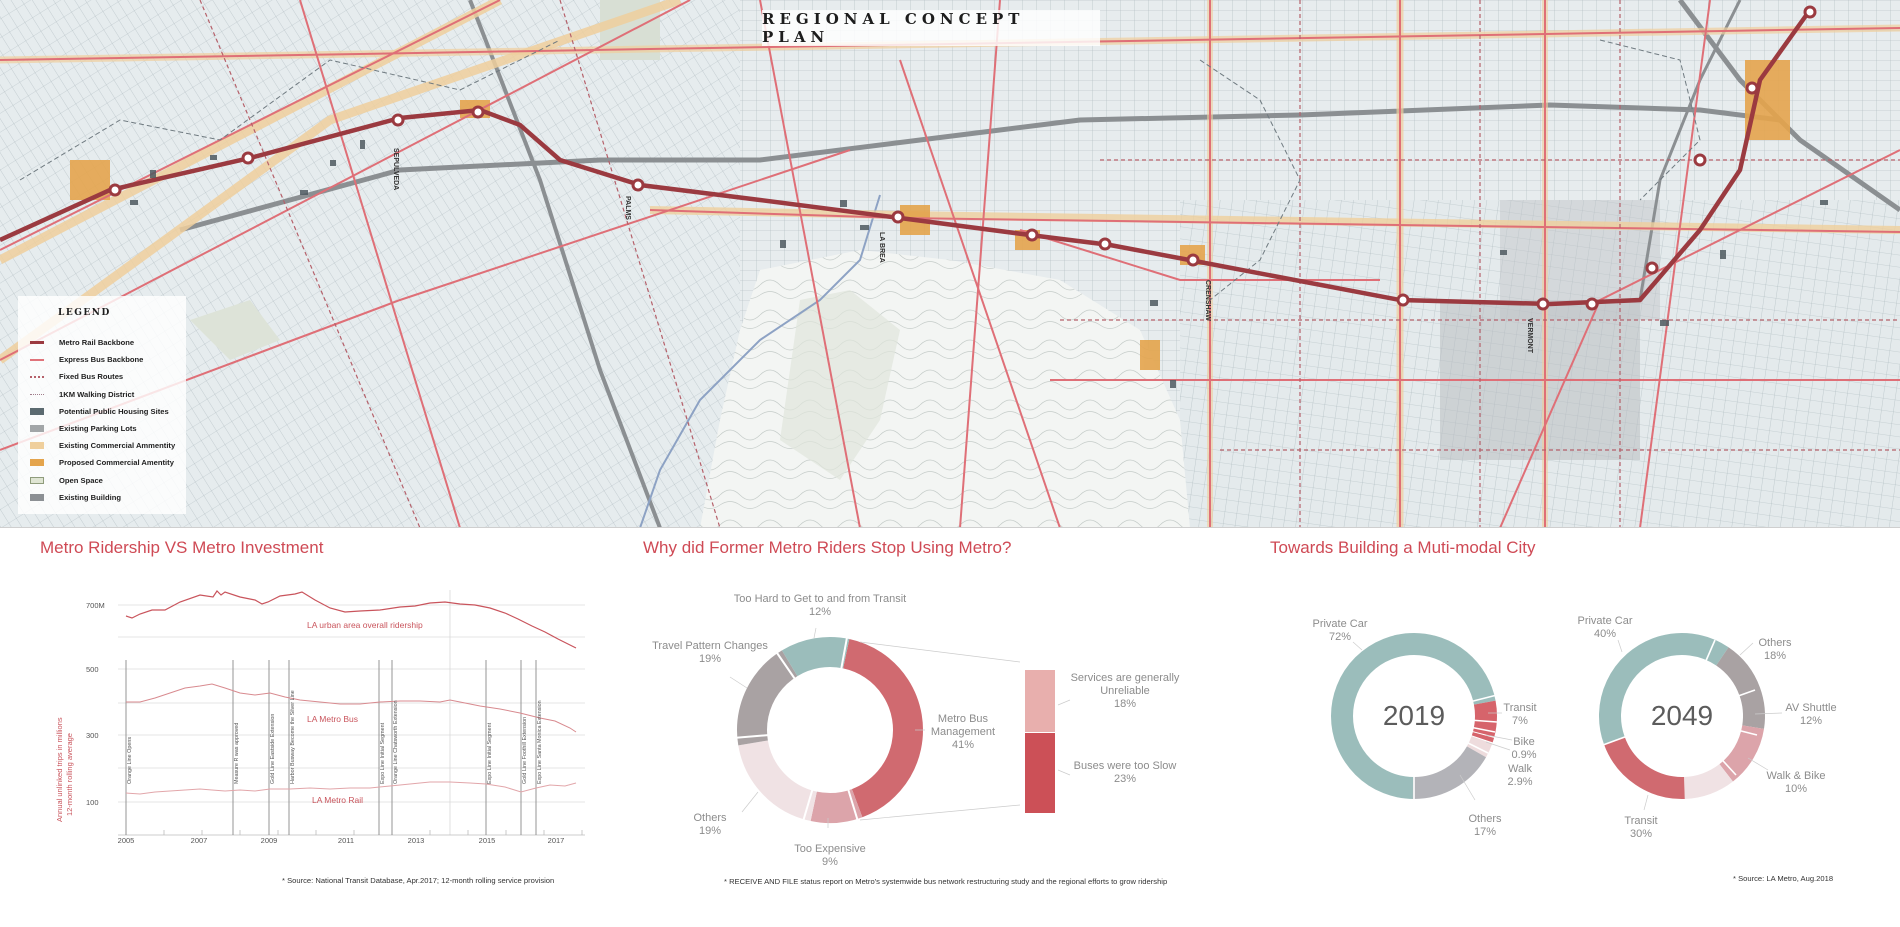 The image size is (1900, 927). Describe the element at coordinates (1040, 701) in the screenshot. I see `breakdown-bar-unreliable` at that location.